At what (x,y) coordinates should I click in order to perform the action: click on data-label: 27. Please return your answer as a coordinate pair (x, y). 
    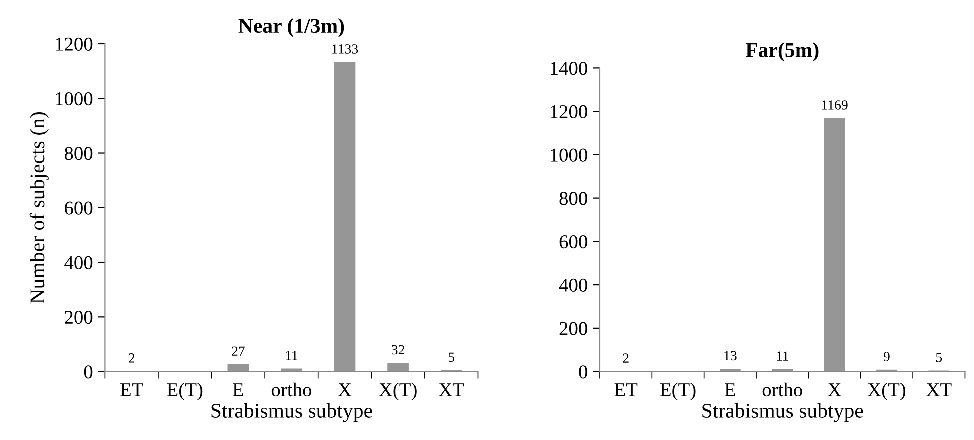
    Looking at the image, I should click on (238, 351).